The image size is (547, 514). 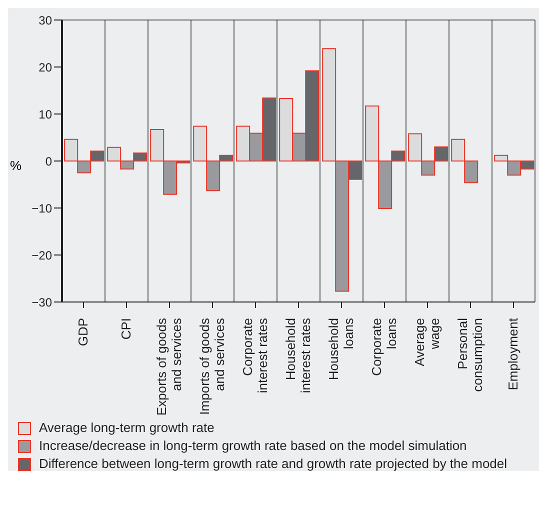 What do you see at coordinates (169, 367) in the screenshot?
I see `x-tick-label: Exports of goods and services` at bounding box center [169, 367].